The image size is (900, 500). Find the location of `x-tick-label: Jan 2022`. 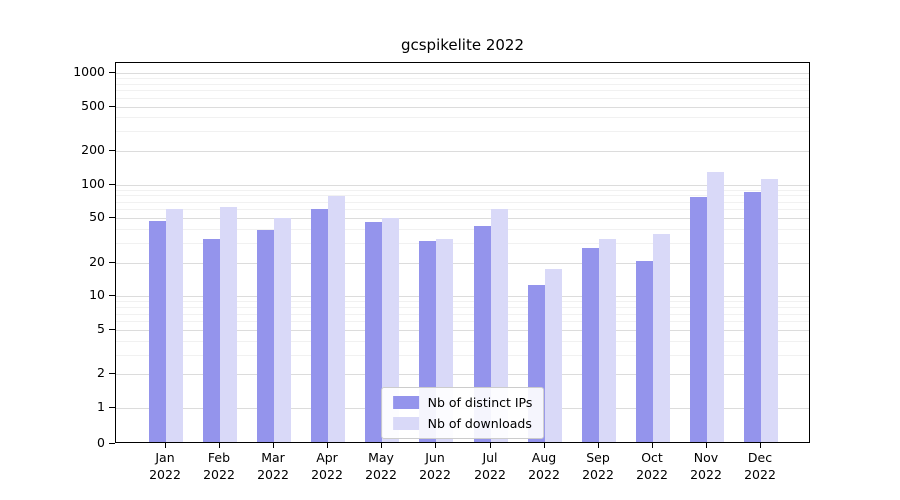

x-tick-label: Jan 2022 is located at coordinates (165, 466).